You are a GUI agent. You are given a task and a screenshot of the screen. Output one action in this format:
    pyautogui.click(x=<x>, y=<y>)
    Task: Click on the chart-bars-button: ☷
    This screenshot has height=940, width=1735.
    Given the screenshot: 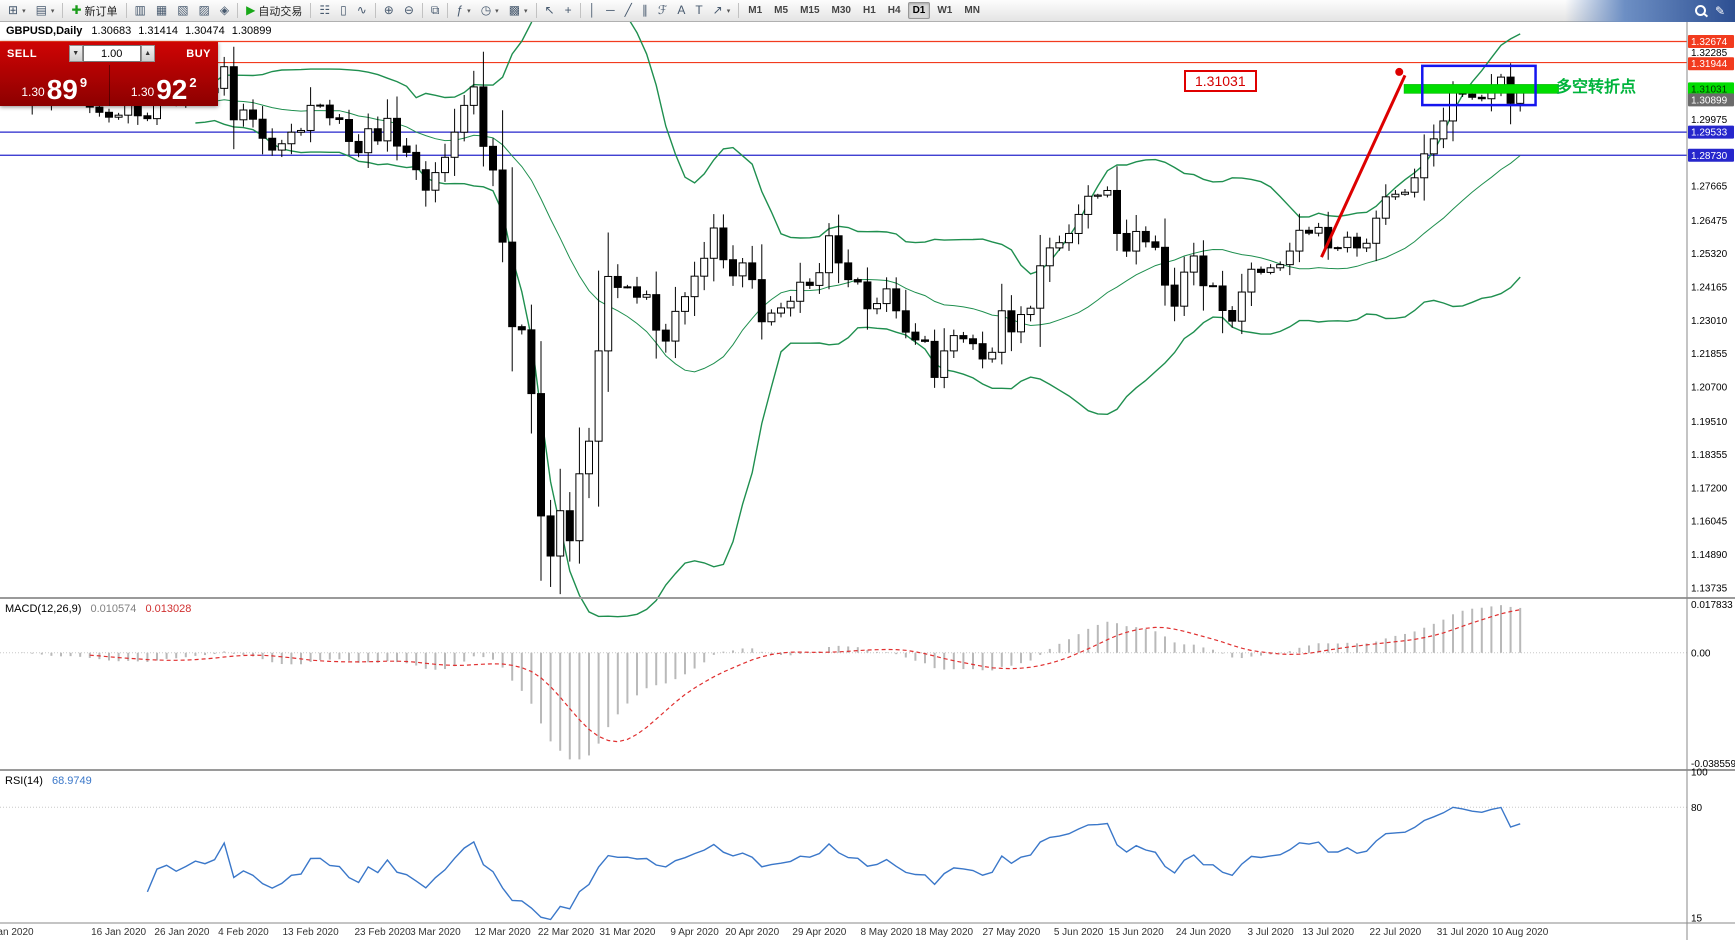 What is the action you would take?
    pyautogui.click(x=324, y=10)
    